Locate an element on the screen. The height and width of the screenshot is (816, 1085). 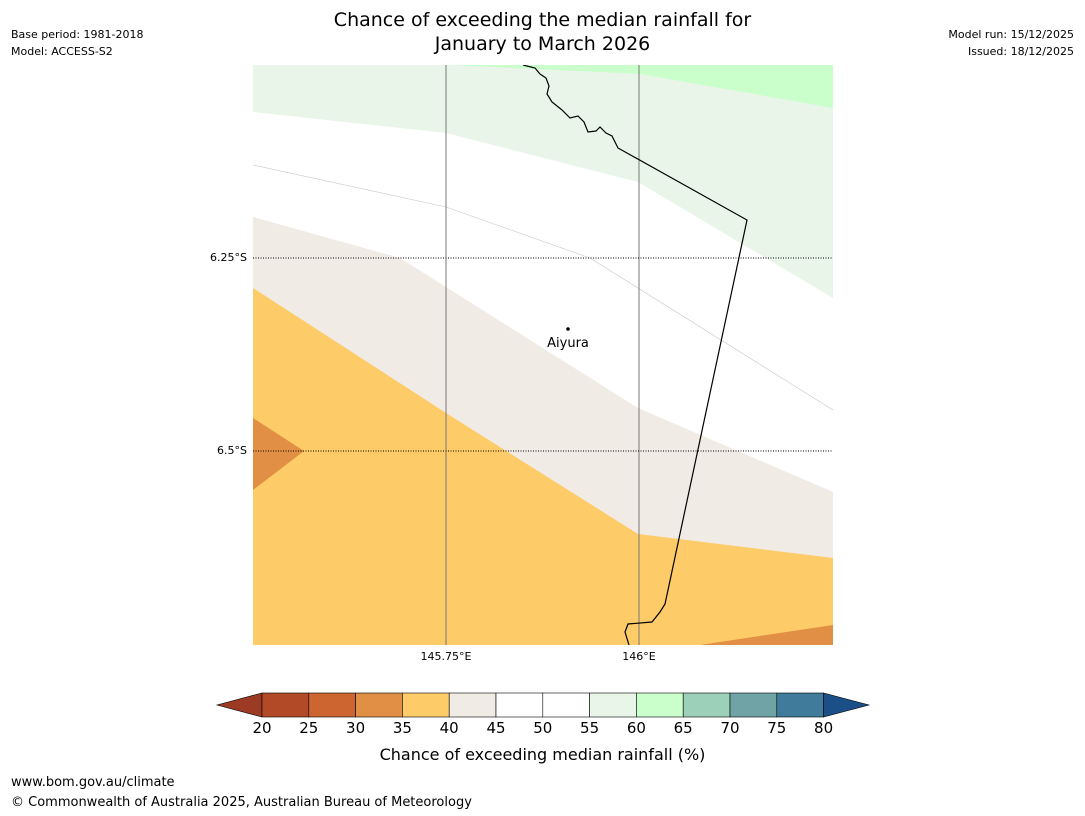
lon-label-145-75: 145.75°E is located at coordinates (446, 656).